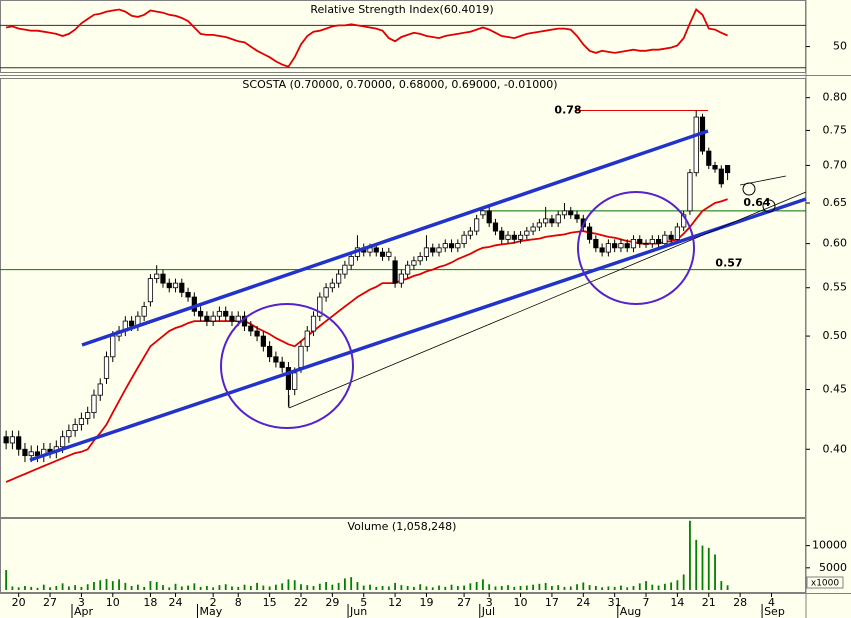  What do you see at coordinates (426, 602) in the screenshot?
I see `x-tick-label: 19` at bounding box center [426, 602].